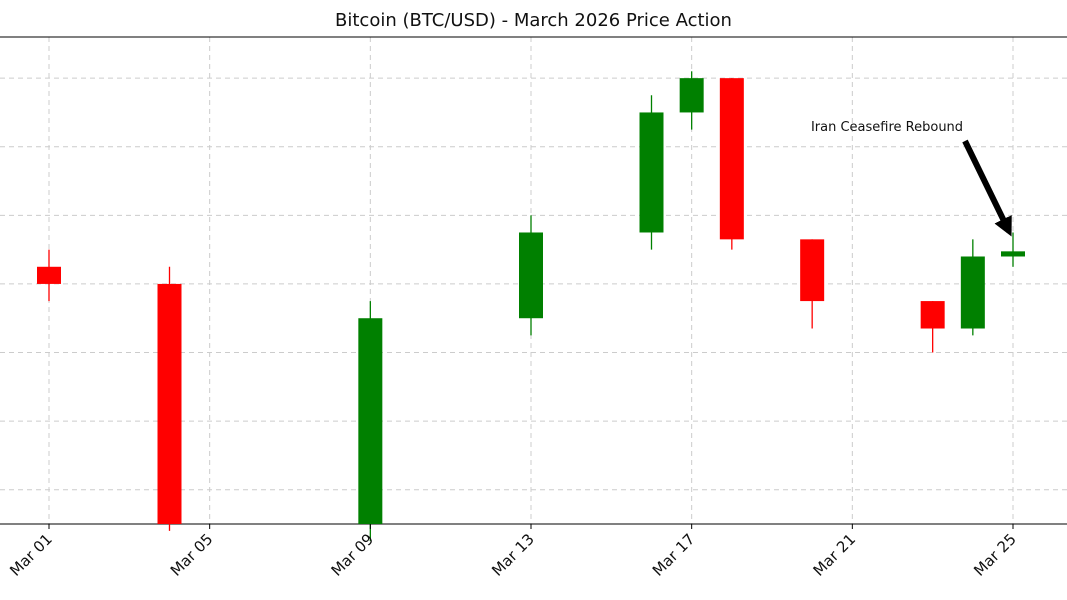  What do you see at coordinates (31, 555) in the screenshot?
I see `x-tick-label: Mar 01` at bounding box center [31, 555].